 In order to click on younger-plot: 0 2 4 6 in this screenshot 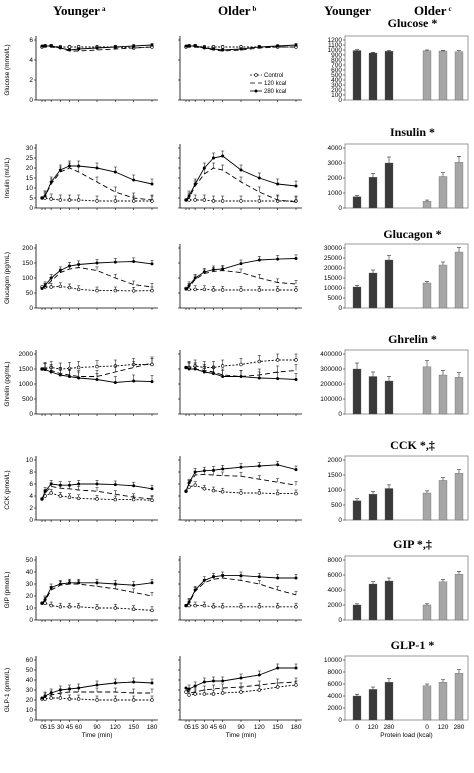, I will do `click(93, 70)`.